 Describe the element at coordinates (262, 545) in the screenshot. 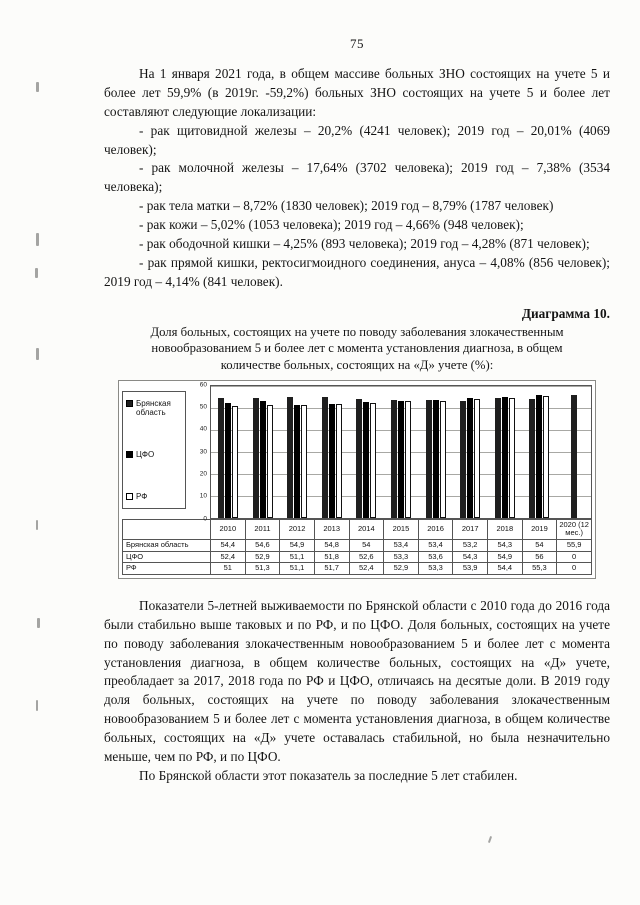

I see `value-cell: 54,6` at that location.